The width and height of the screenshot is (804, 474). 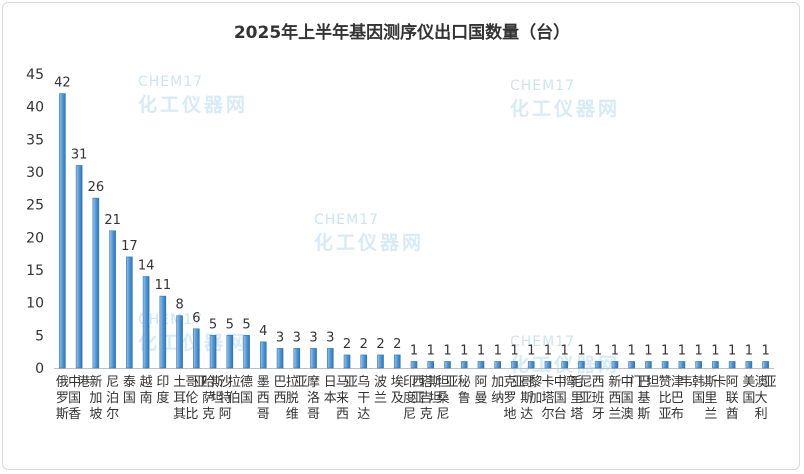 I want to click on svg-text: 新西兰, so click(x=614, y=398).